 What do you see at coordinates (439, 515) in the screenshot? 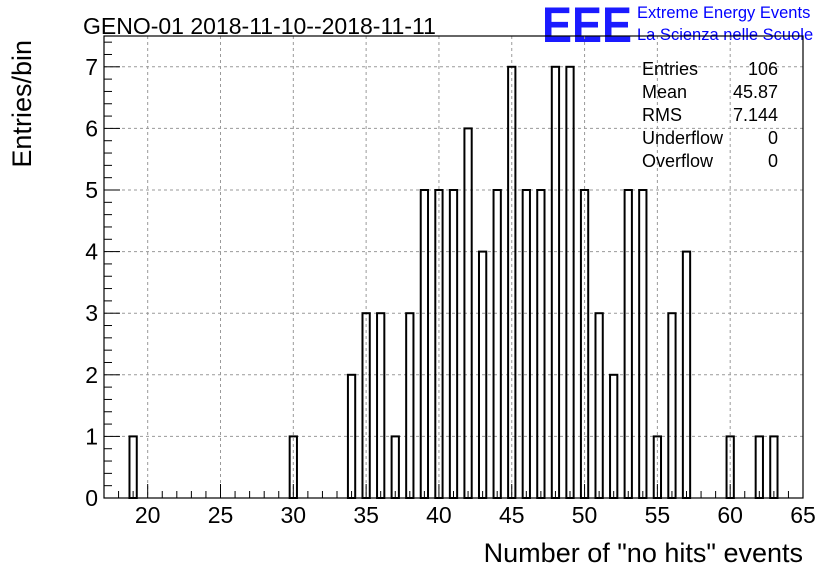
I see `x-tick-label: 40` at bounding box center [439, 515].